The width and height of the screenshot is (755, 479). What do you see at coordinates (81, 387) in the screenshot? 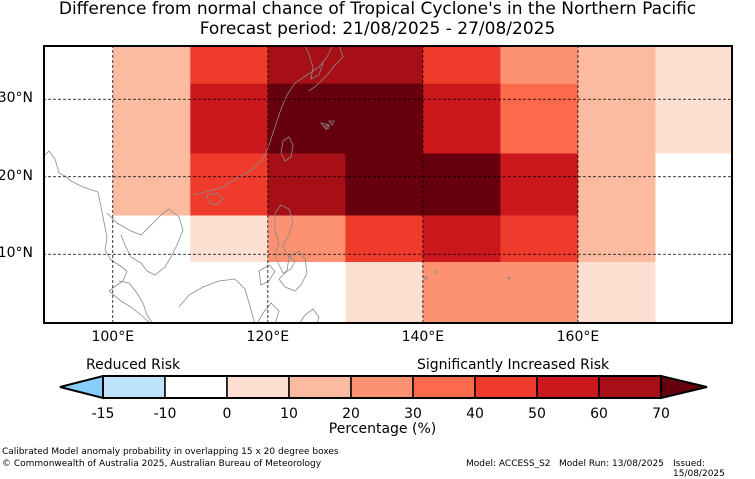
I see `colorbar-under-arrow` at bounding box center [81, 387].